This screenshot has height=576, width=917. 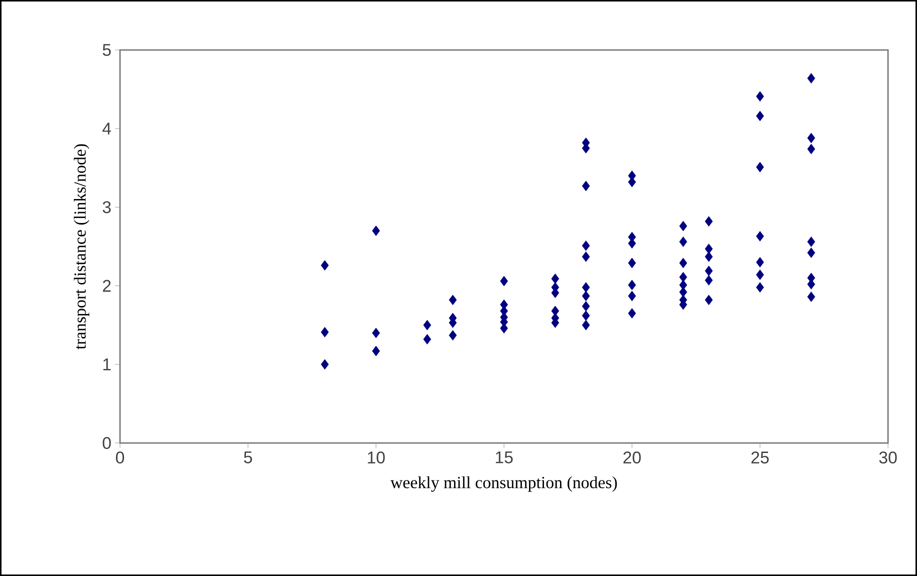 I want to click on x-tick-label: 30, so click(x=888, y=458).